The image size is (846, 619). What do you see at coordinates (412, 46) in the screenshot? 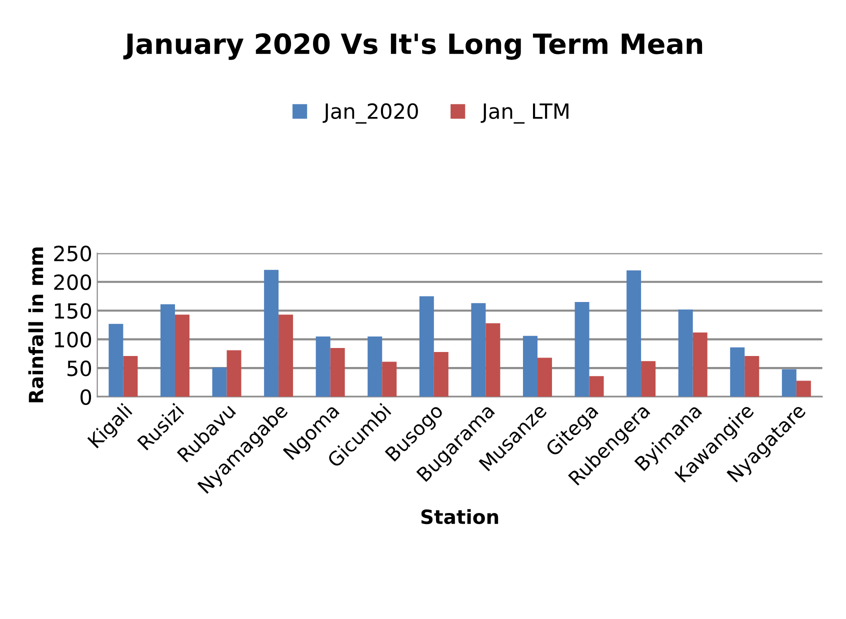
I see `chart-title: January 2020 Vs It's Long Term Mean` at bounding box center [412, 46].